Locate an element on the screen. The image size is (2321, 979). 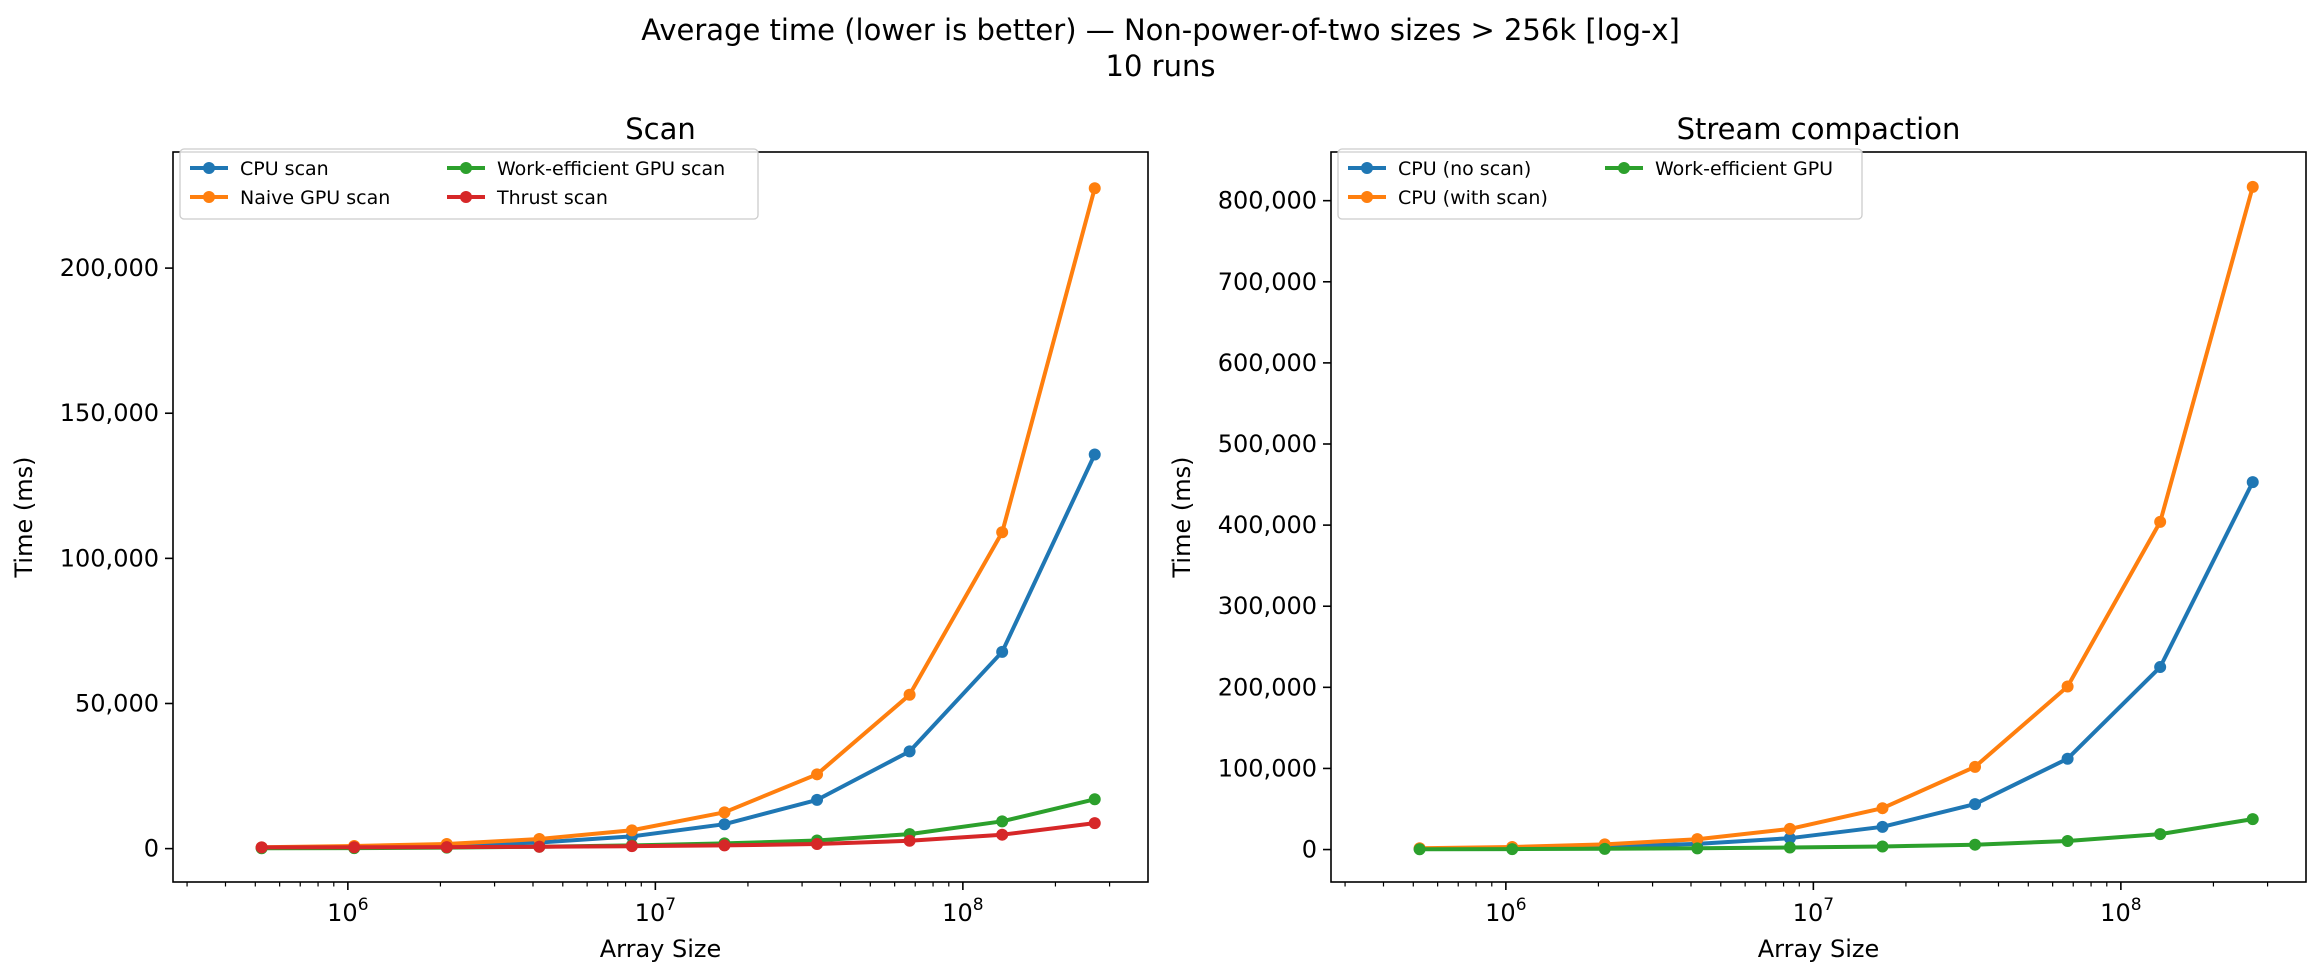
figure-title-line-2: 10 runs is located at coordinates (1160, 66).